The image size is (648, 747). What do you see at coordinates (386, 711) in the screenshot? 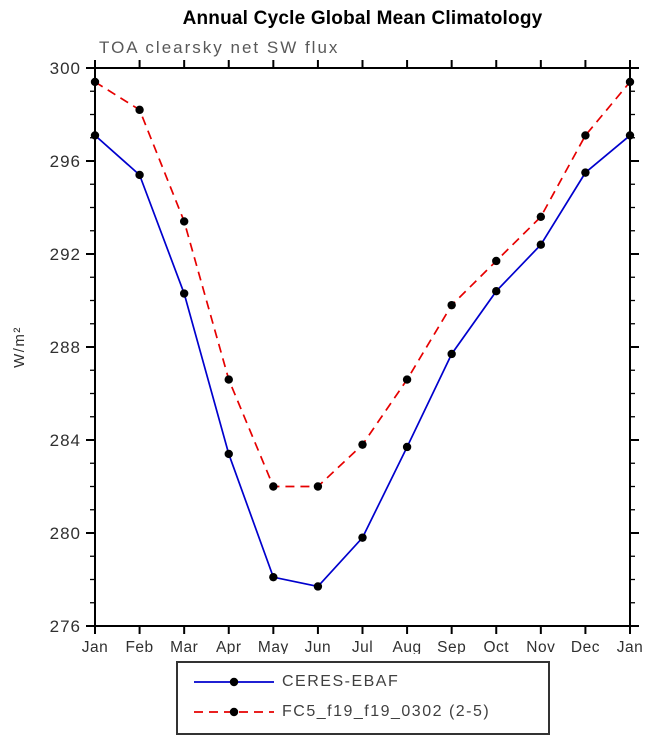
I see `legend-label: FC5_f19_f19_0302 (2-5)` at bounding box center [386, 711].